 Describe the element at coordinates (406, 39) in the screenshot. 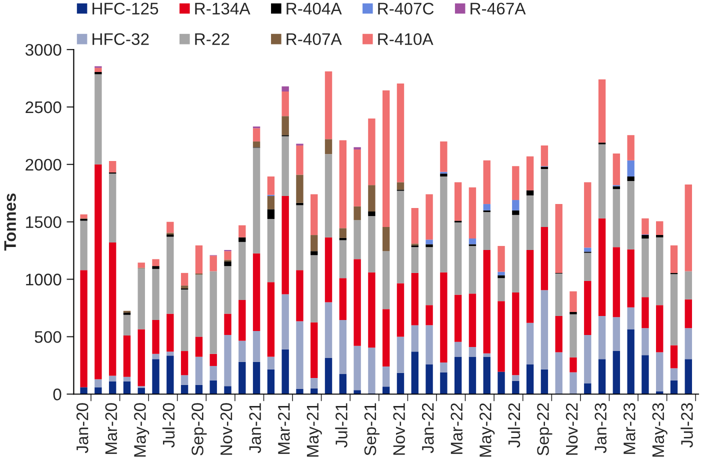

I see `legend-label: R-410A` at that location.